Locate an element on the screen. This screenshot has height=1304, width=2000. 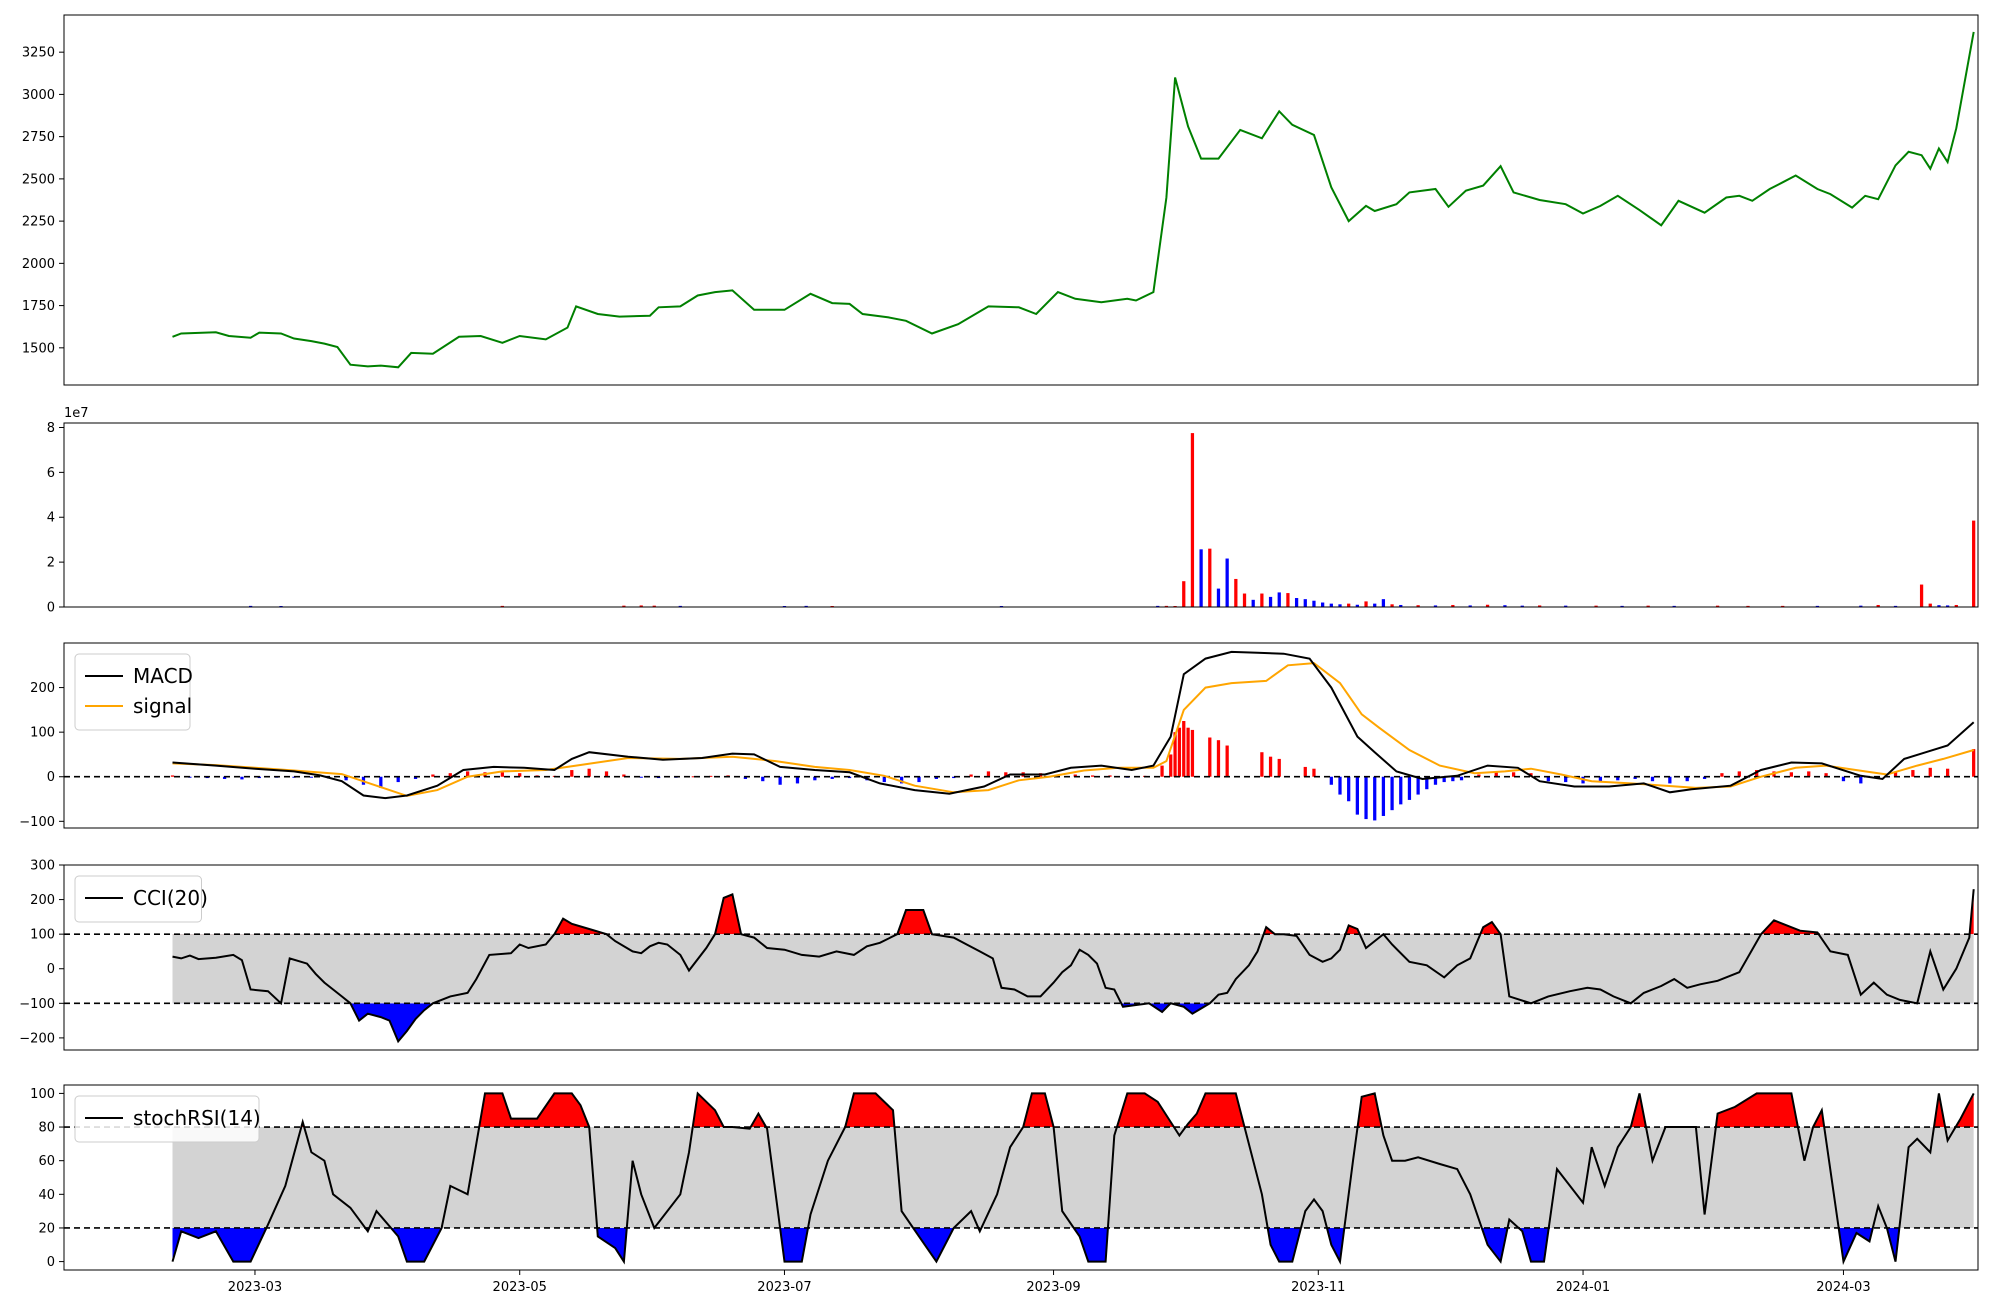
signal-line is located at coordinates (1073, 729).